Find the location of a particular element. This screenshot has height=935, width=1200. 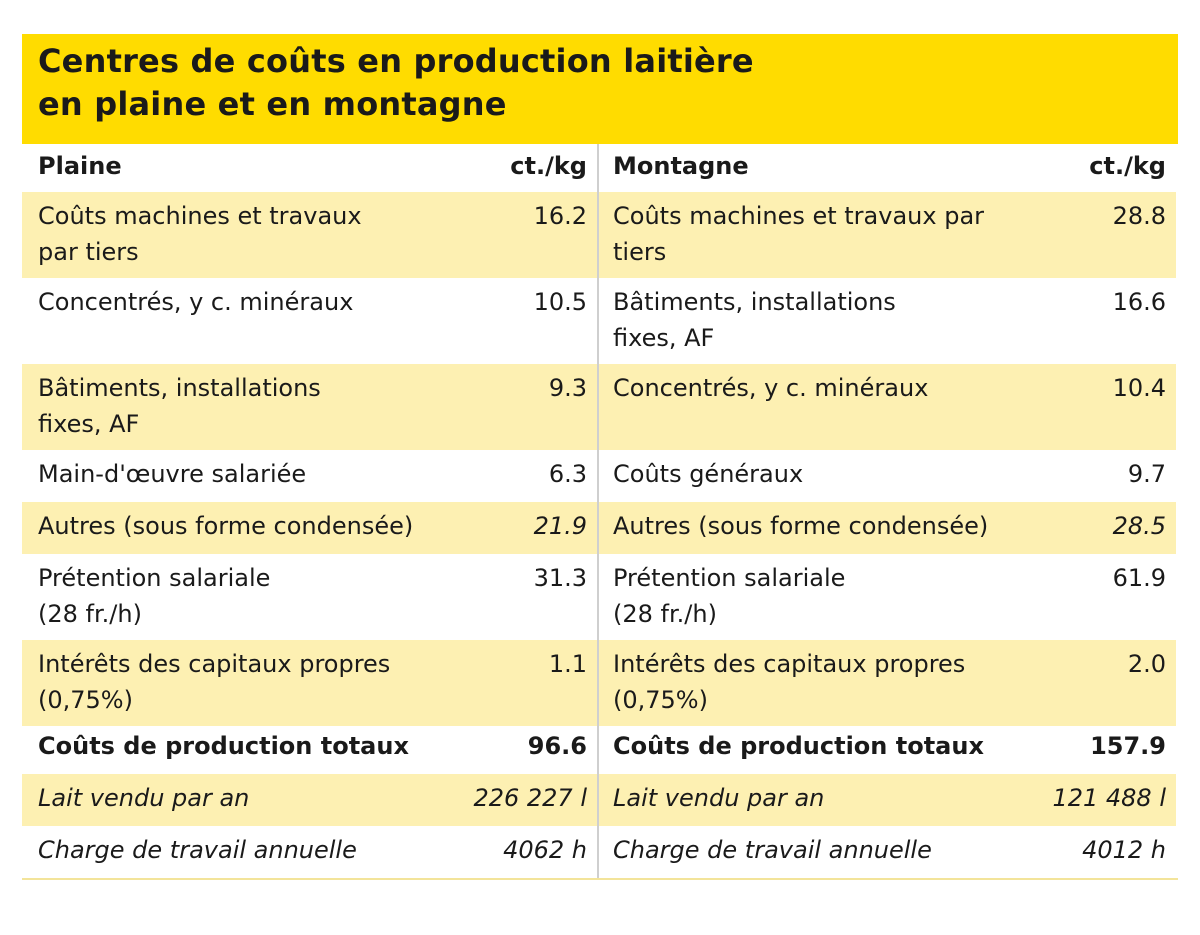

montagne-header-label: Montagne is located at coordinates (681, 166).